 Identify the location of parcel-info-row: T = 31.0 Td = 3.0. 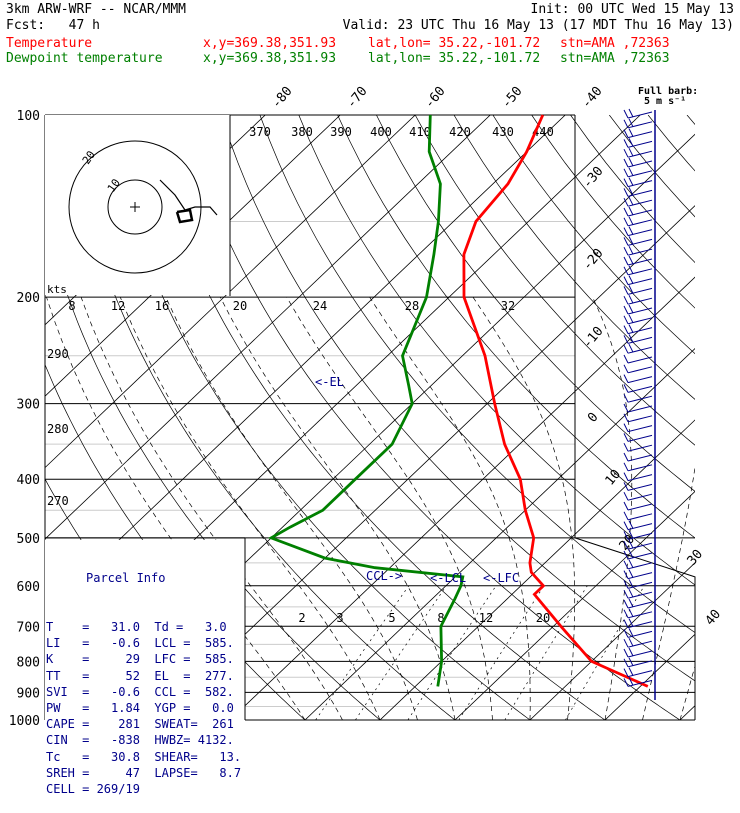
(146, 627).